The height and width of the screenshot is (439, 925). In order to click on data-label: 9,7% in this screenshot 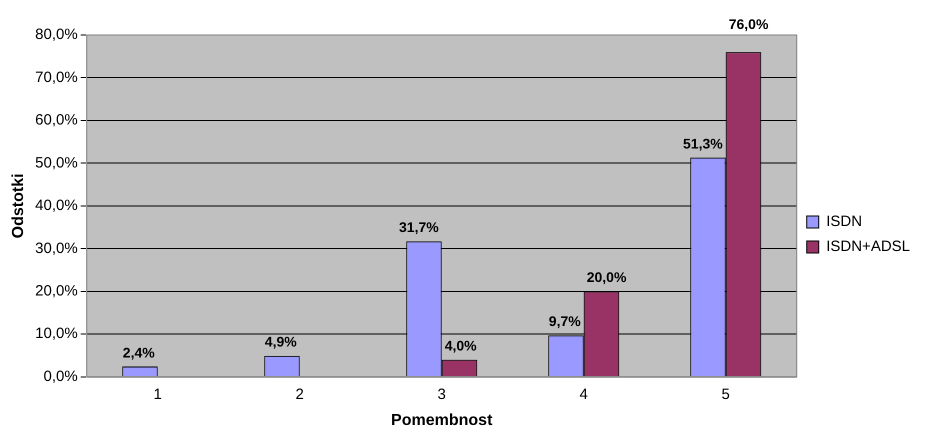, I will do `click(565, 321)`.